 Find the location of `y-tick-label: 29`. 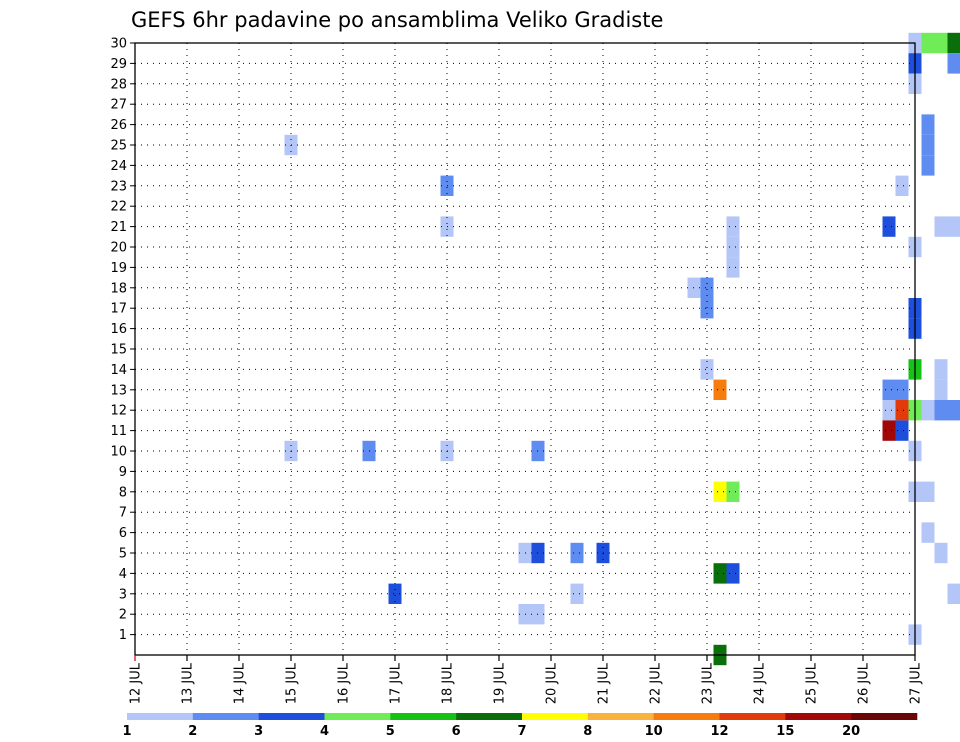

y-tick-label: 29 is located at coordinates (118, 64).